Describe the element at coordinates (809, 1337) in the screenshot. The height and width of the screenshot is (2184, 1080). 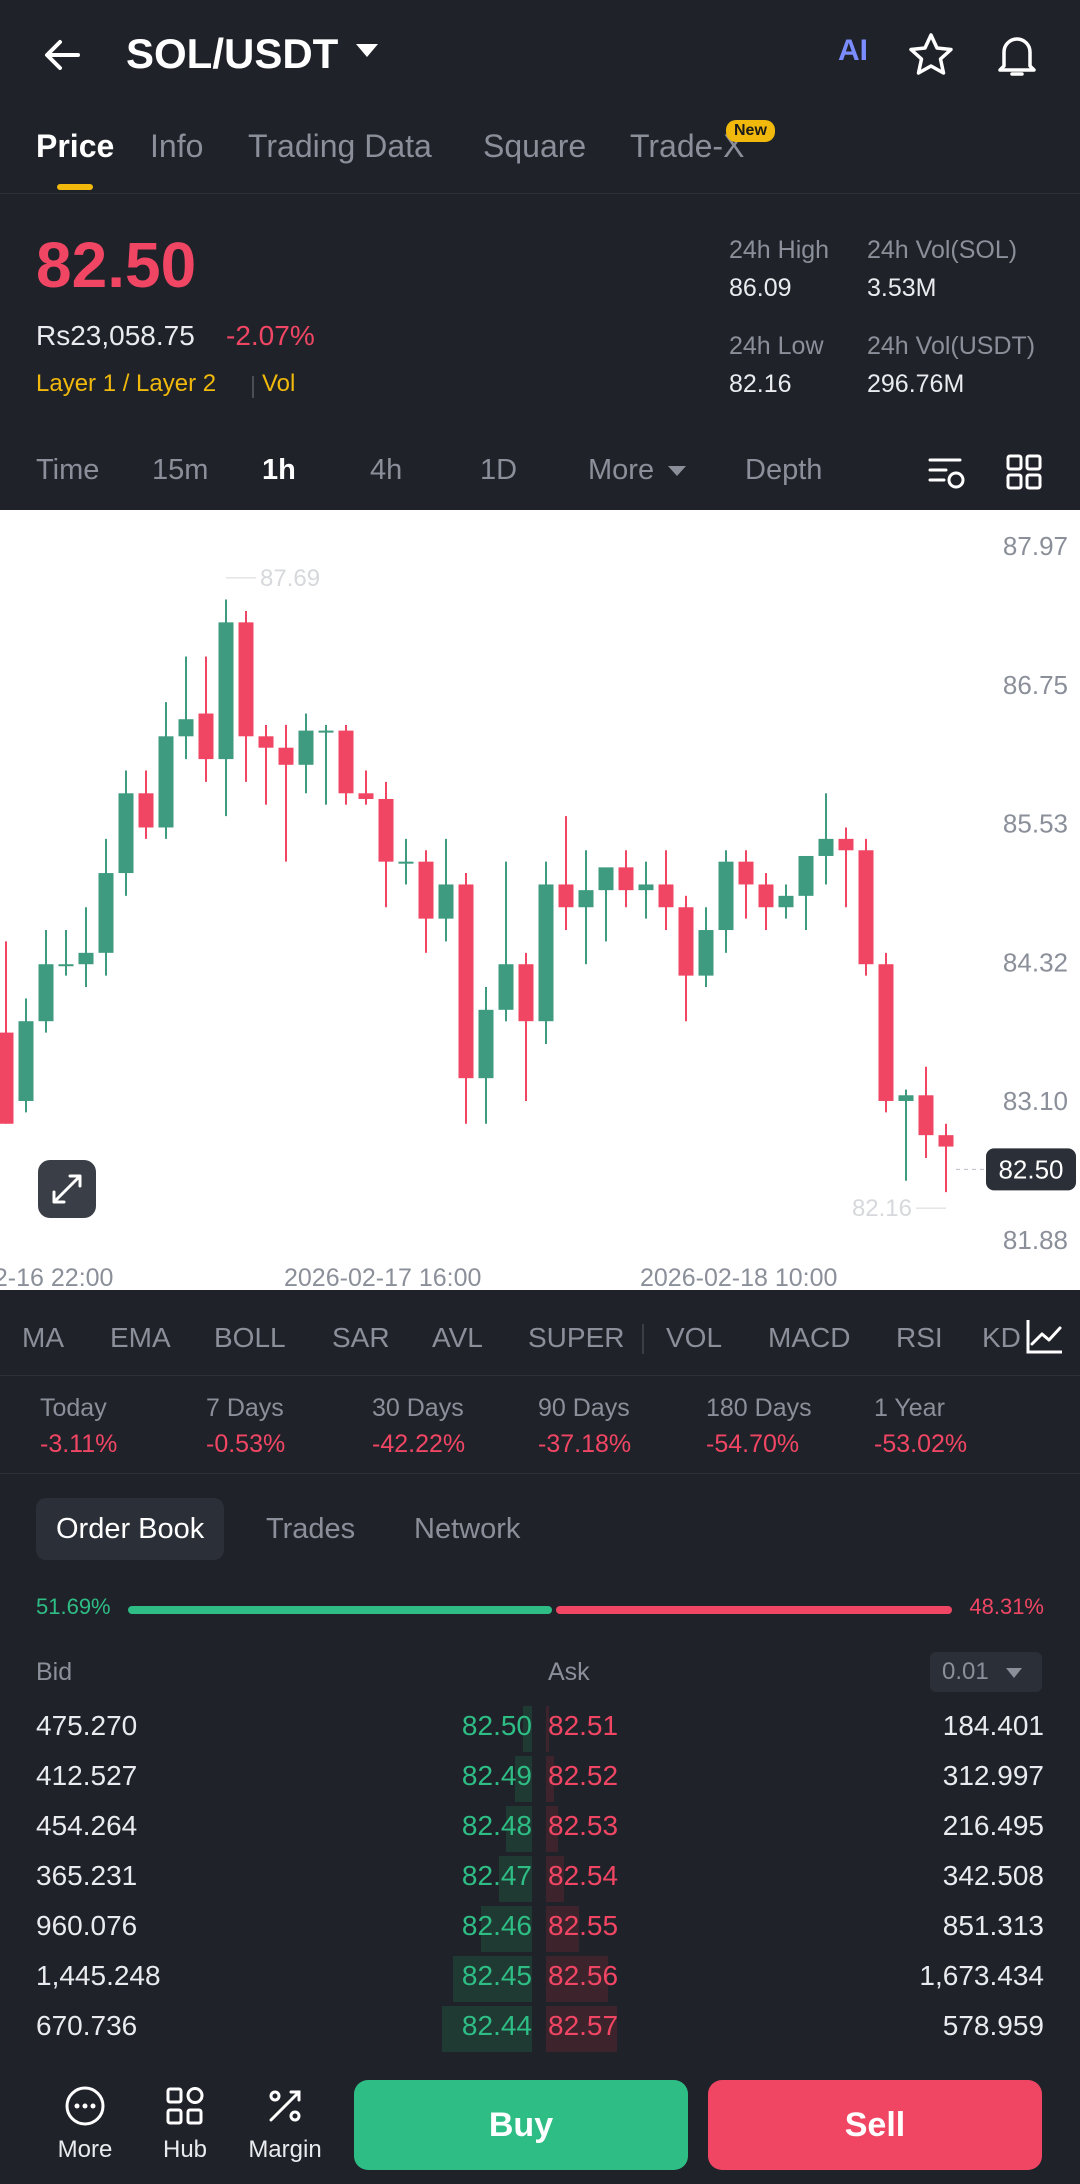
I see `ind-macd: MACD` at that location.